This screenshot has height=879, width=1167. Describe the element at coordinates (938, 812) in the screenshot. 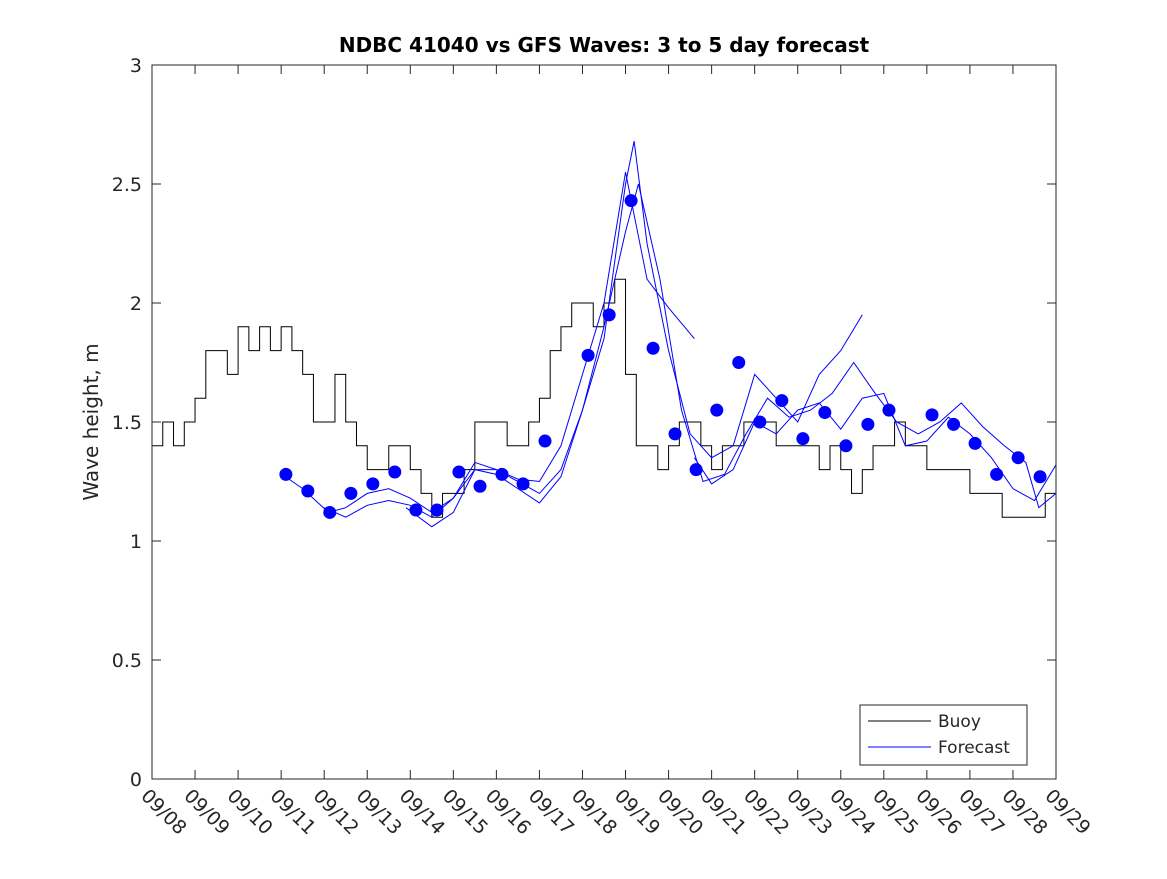

I see `x-tick-label: 09/26` at that location.